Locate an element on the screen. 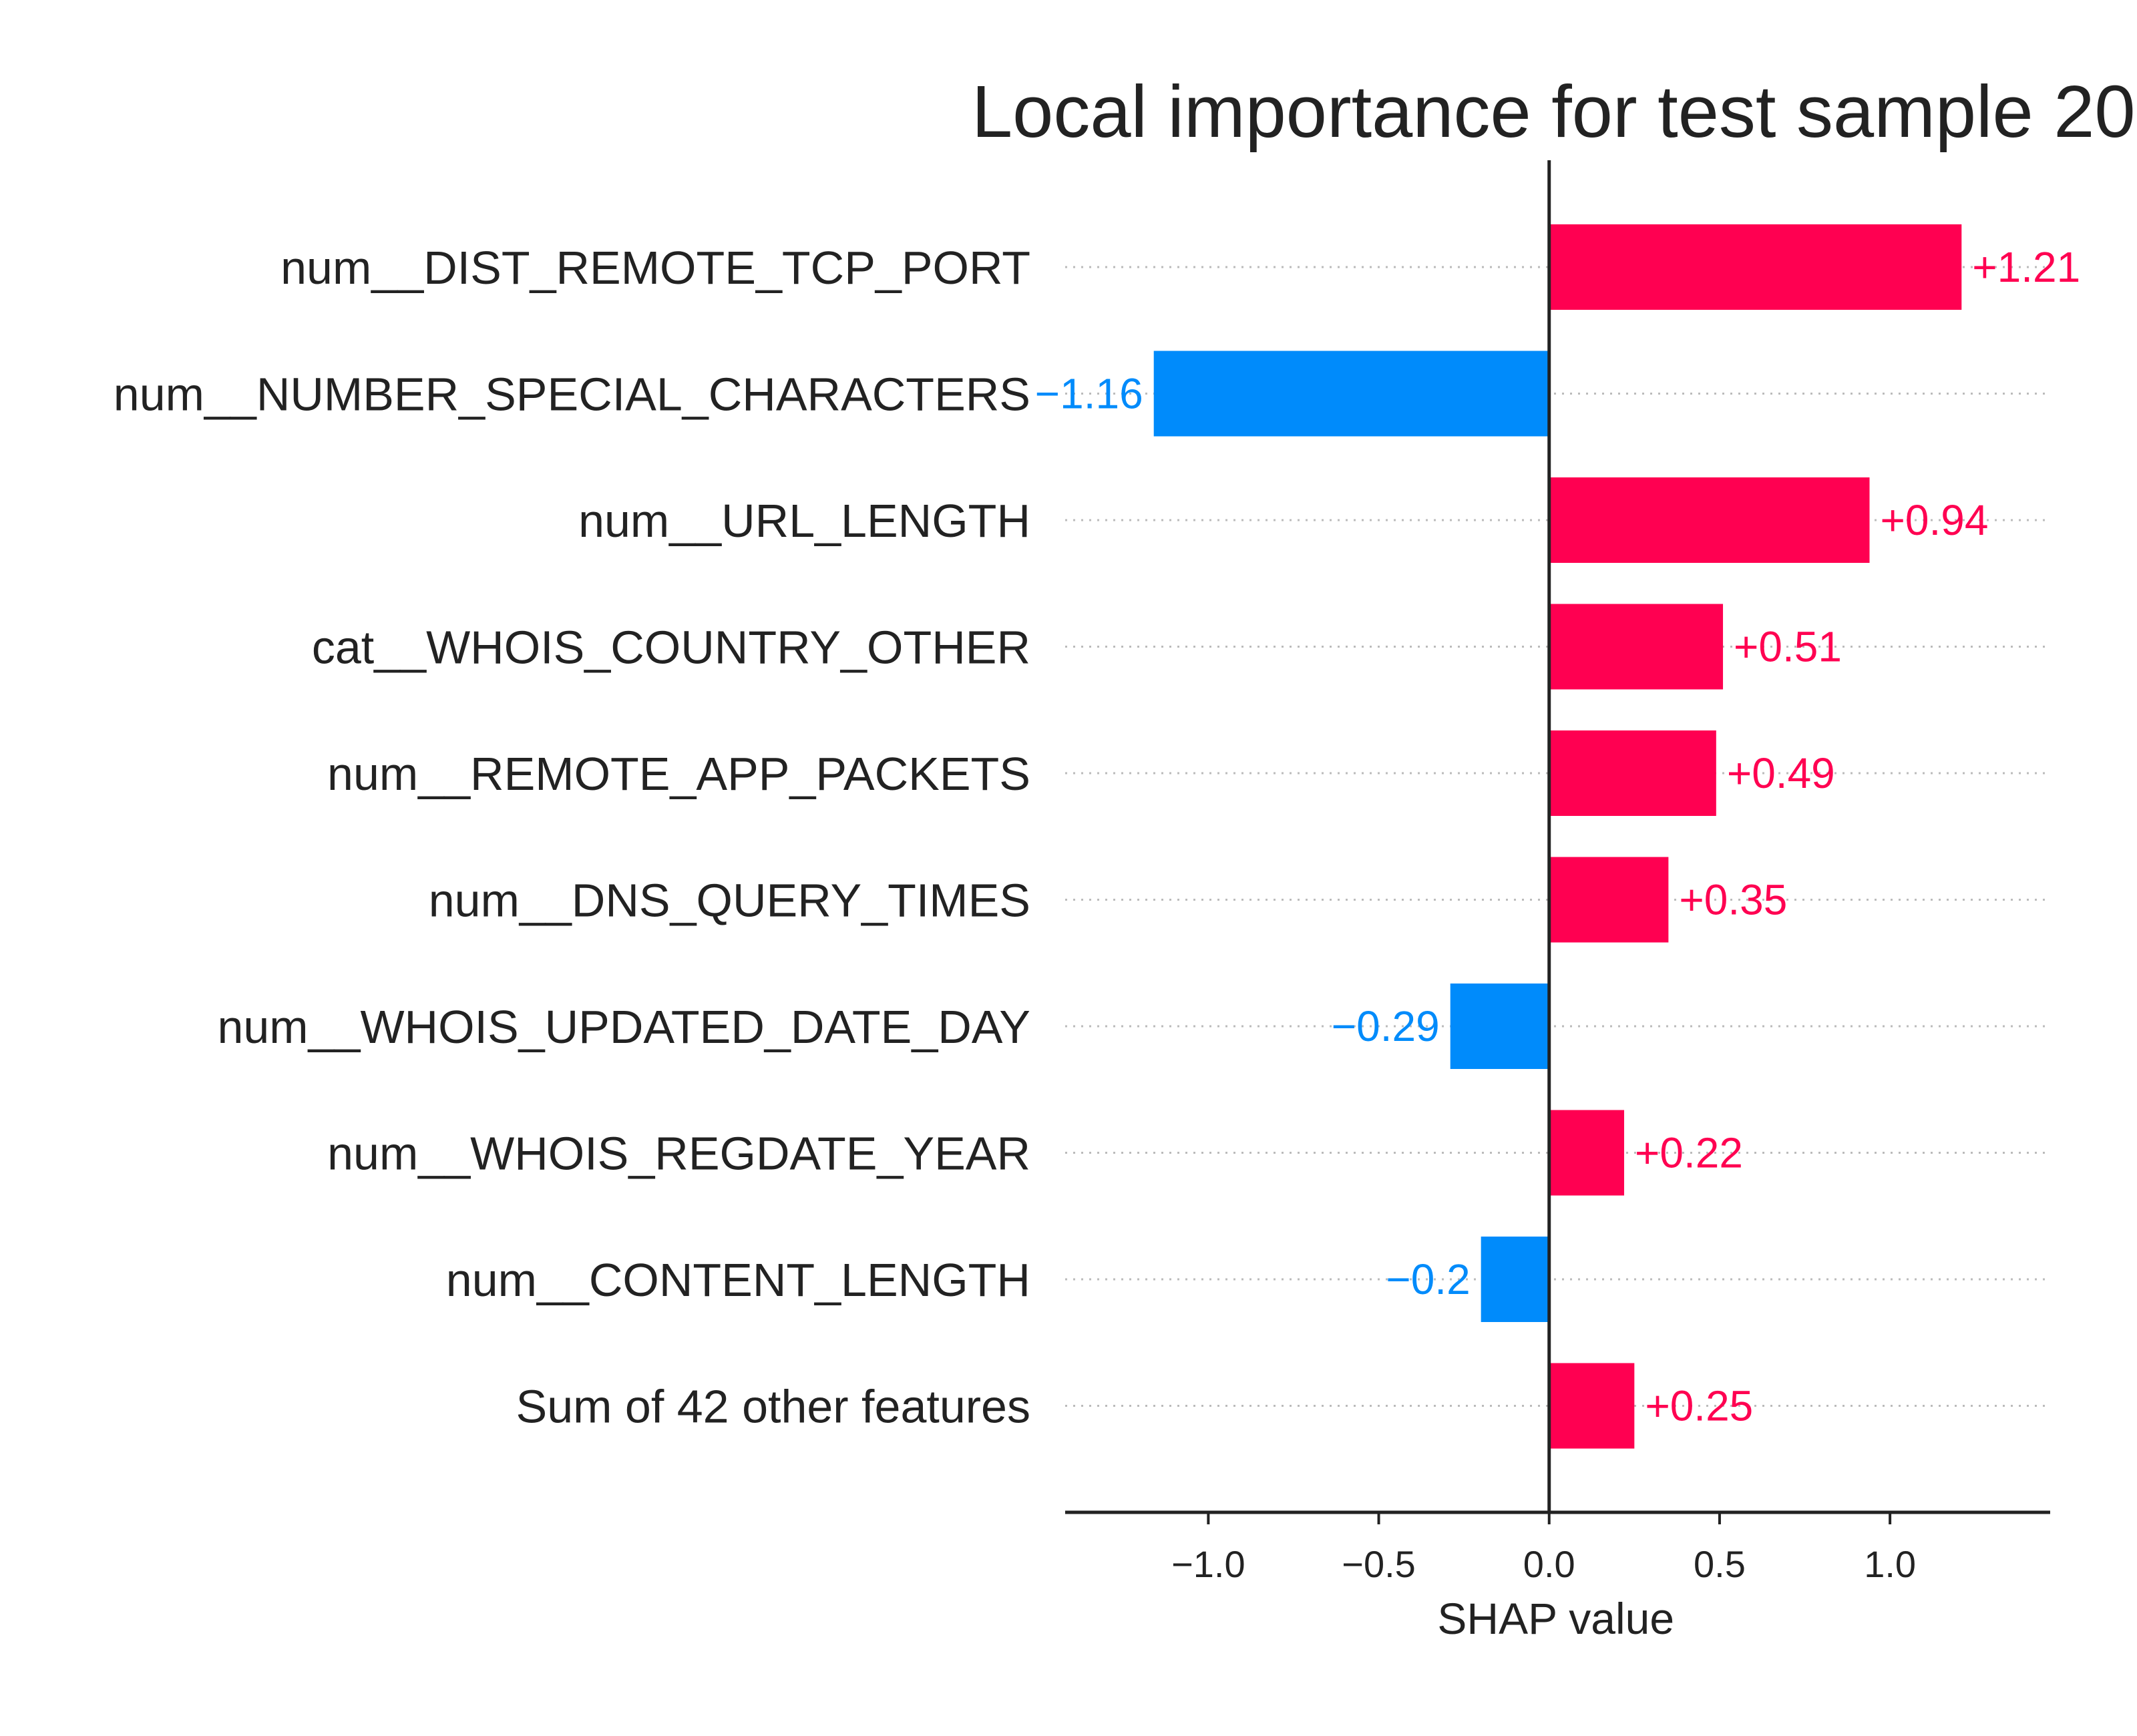 Image resolution: width=2137 pixels, height=1736 pixels. feature-label: num__NUMBER_SPECIAL_CHARACTERS is located at coordinates (572, 395).